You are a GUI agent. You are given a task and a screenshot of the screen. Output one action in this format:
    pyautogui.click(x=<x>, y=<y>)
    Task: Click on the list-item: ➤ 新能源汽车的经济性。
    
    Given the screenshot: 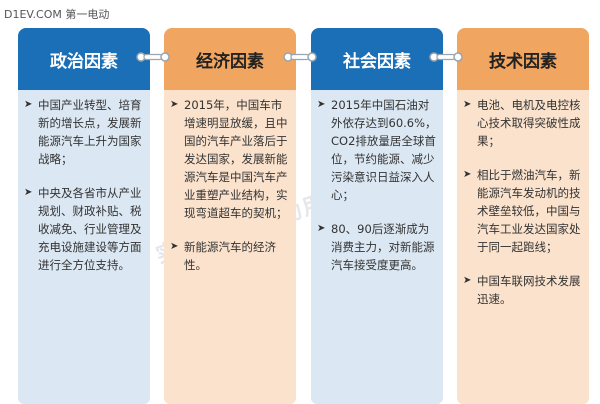 What is the action you would take?
    pyautogui.click(x=230, y=256)
    